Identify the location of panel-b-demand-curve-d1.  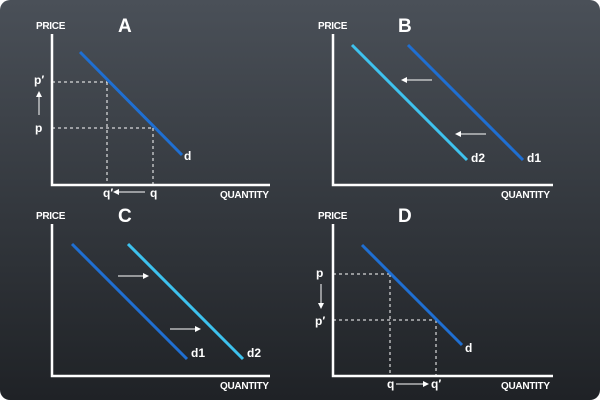
(465, 102).